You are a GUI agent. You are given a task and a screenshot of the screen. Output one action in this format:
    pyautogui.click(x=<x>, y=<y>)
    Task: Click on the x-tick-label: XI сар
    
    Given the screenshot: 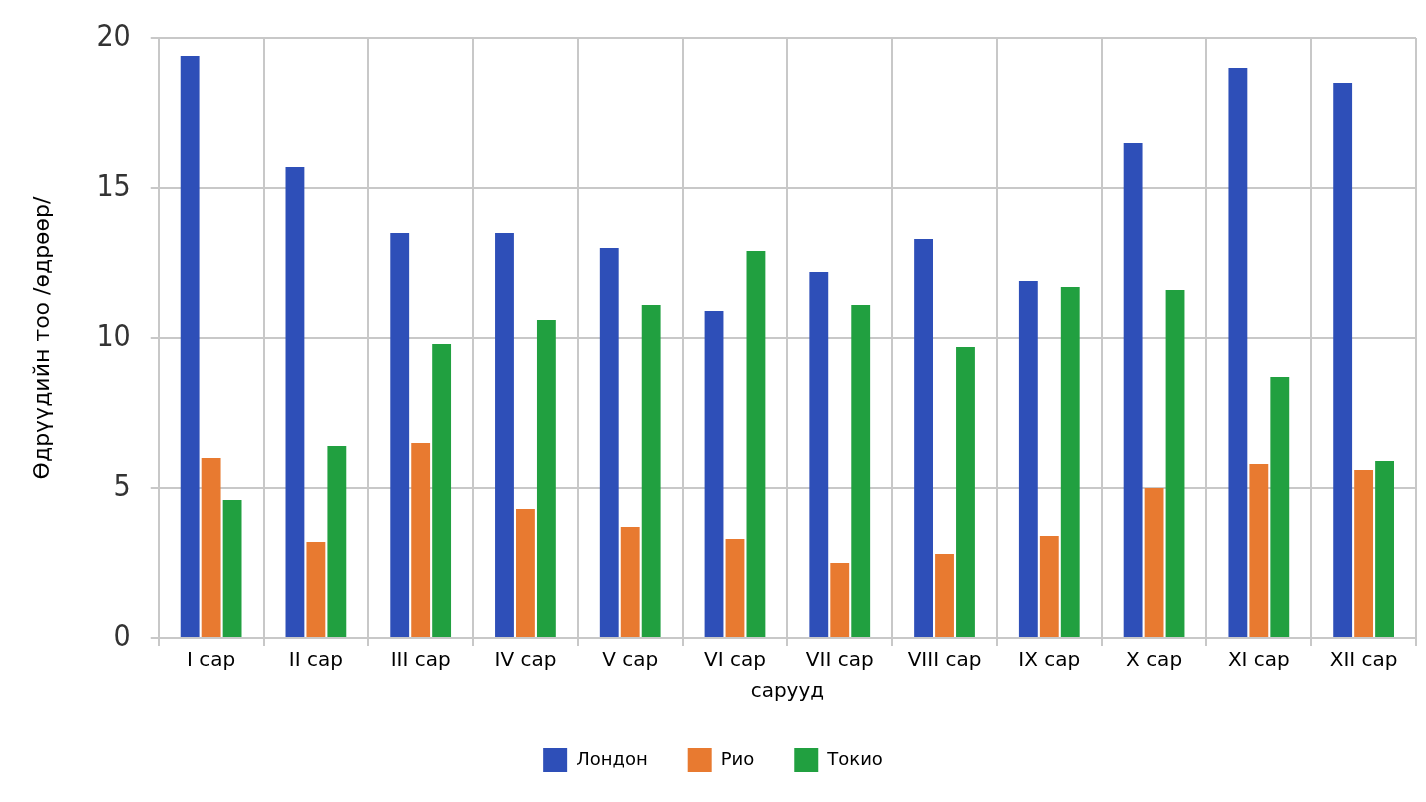 What is the action you would take?
    pyautogui.click(x=1258, y=659)
    